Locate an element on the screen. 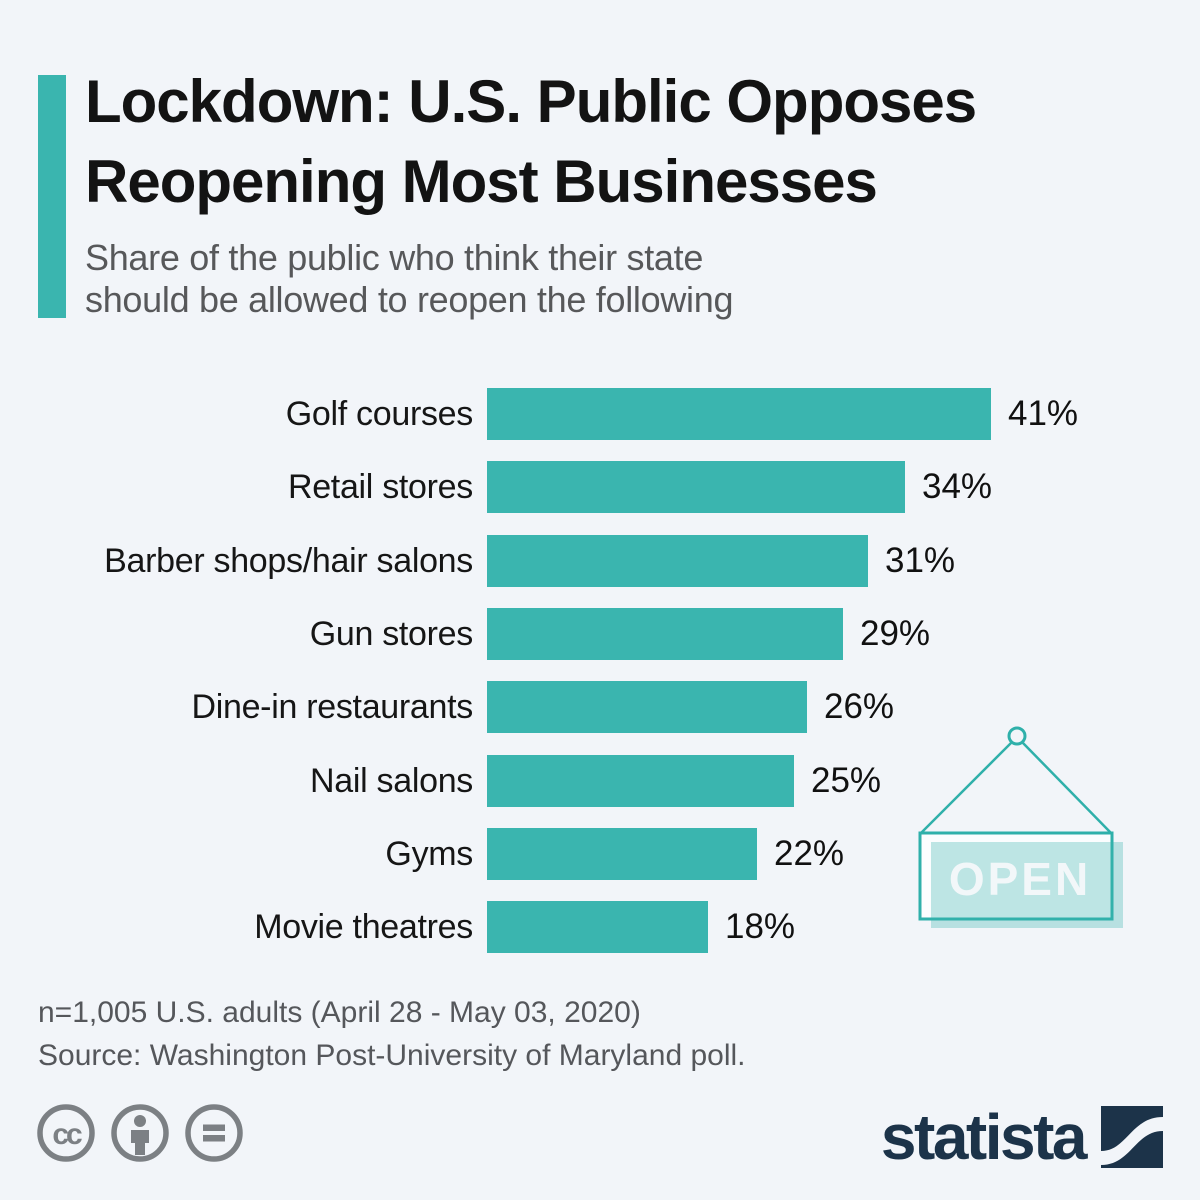 The height and width of the screenshot is (1200, 1200). bar-value: 22% is located at coordinates (809, 853).